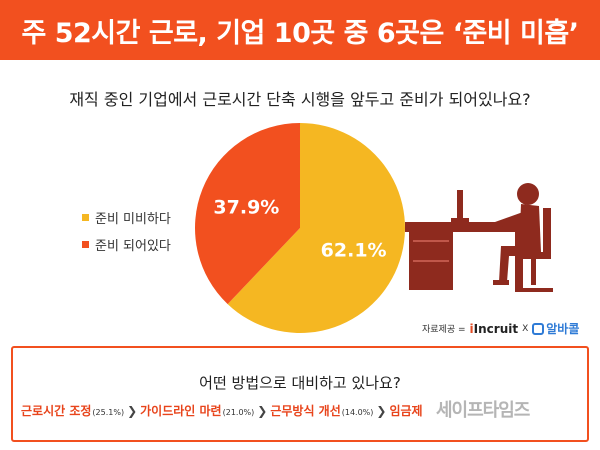 This screenshot has width=600, height=450. I want to click on method-label: 가이드라인 마련, so click(181, 411).